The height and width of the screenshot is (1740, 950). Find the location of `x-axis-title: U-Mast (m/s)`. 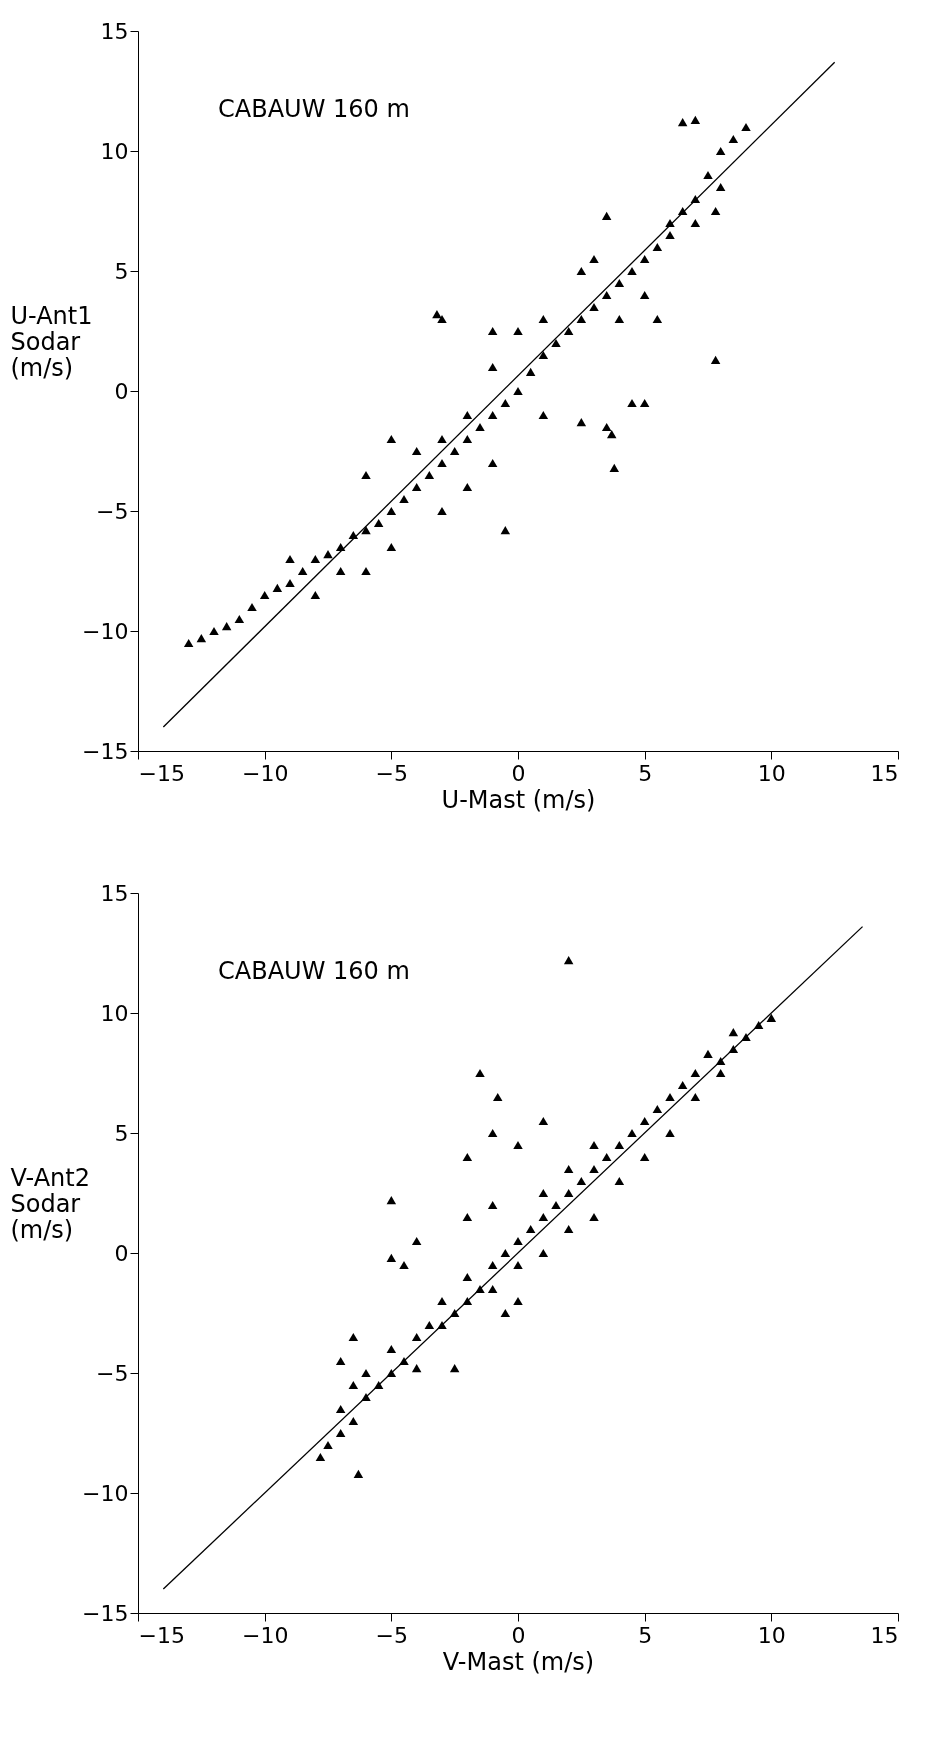

x-axis-title: U-Mast (m/s) is located at coordinates (518, 799).